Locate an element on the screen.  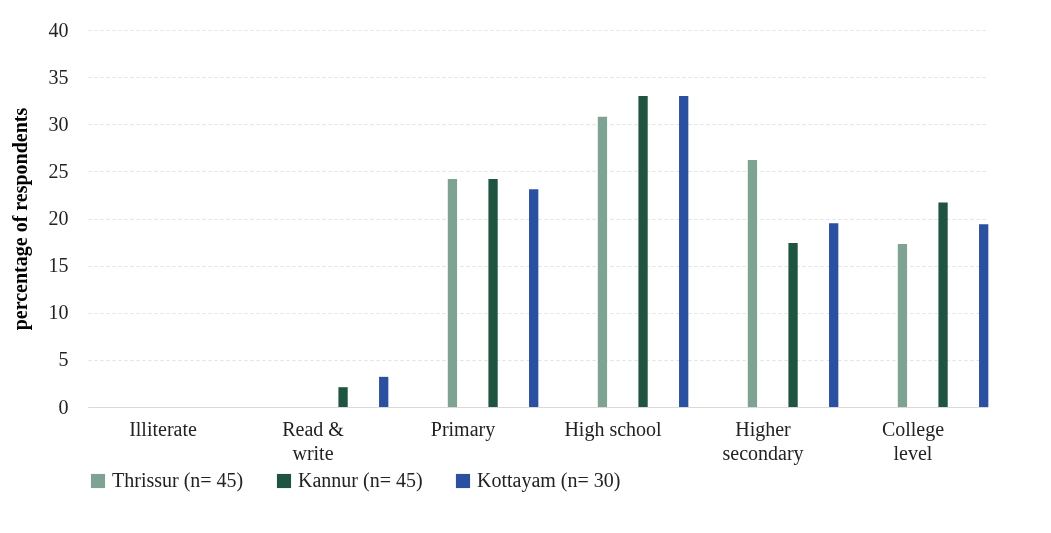
x-tick-label: Primary is located at coordinates (463, 429).